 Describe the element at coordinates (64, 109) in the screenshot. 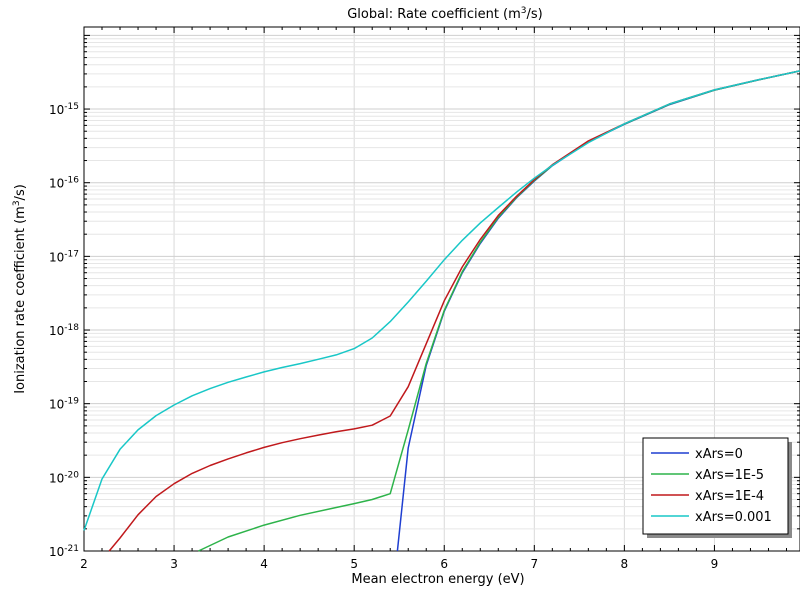

I see `y-tick-label: 10-15` at that location.